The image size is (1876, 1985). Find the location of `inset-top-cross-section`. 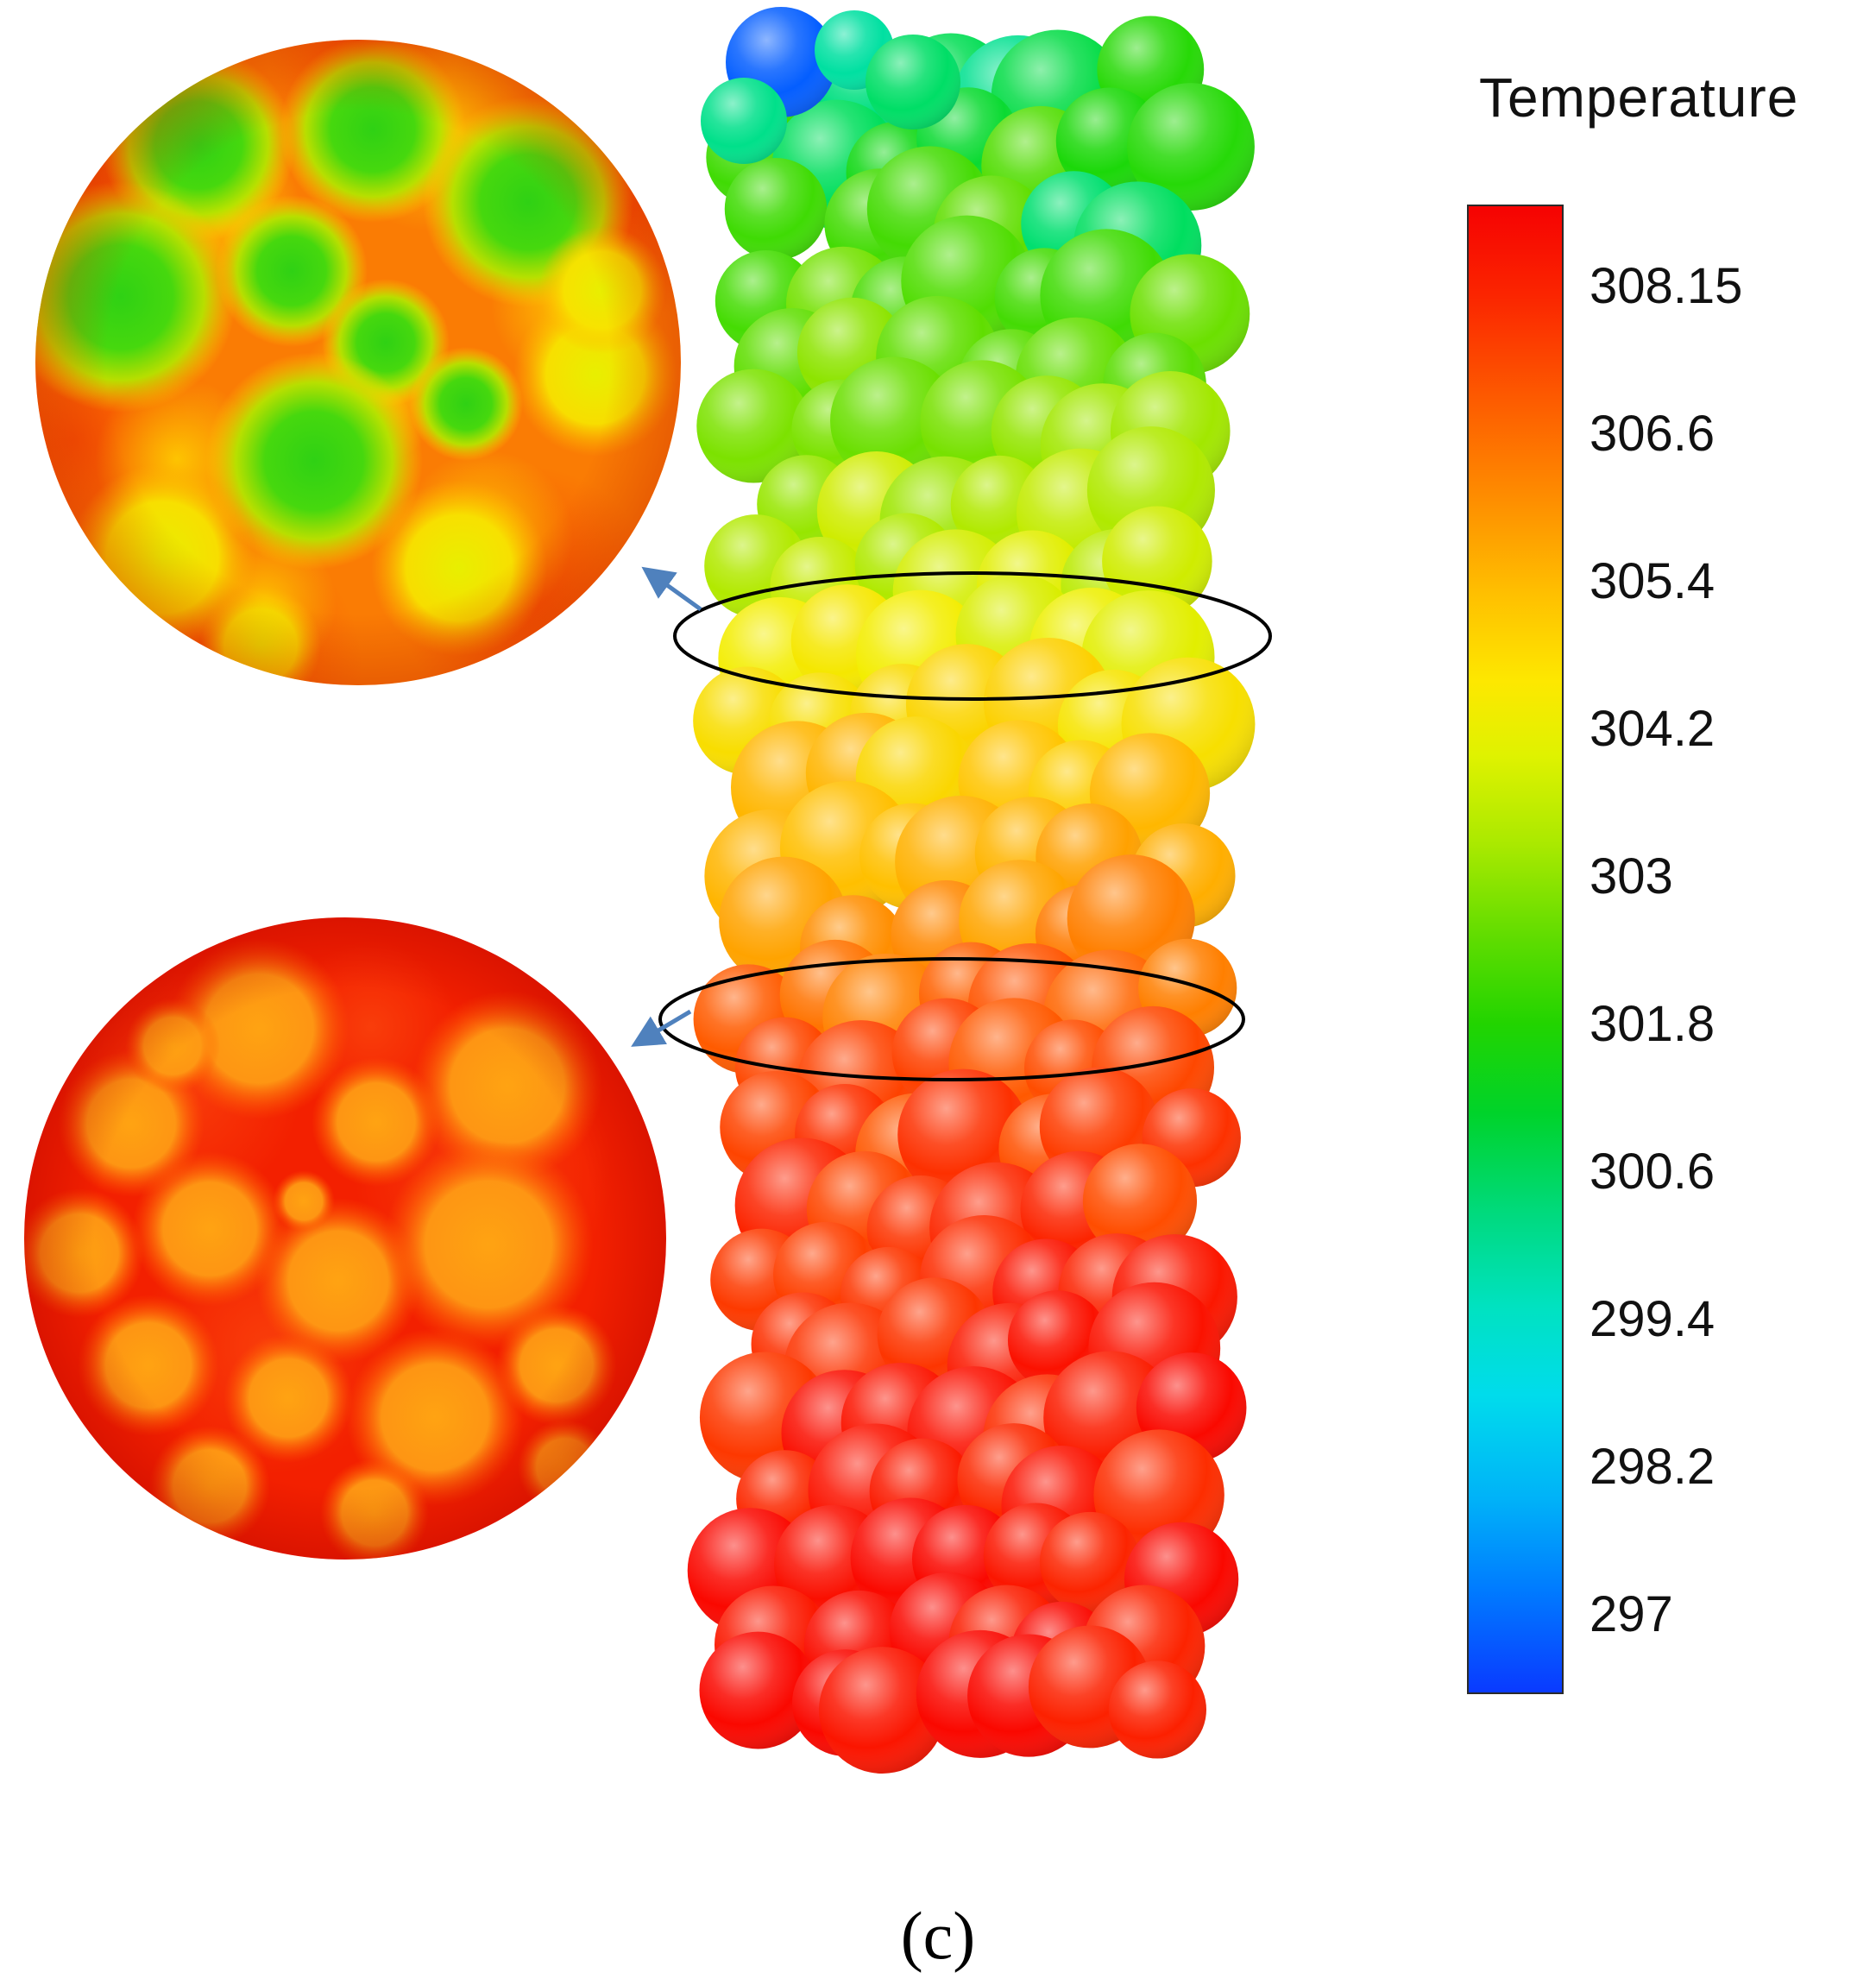

inset-top-cross-section is located at coordinates (358, 363).